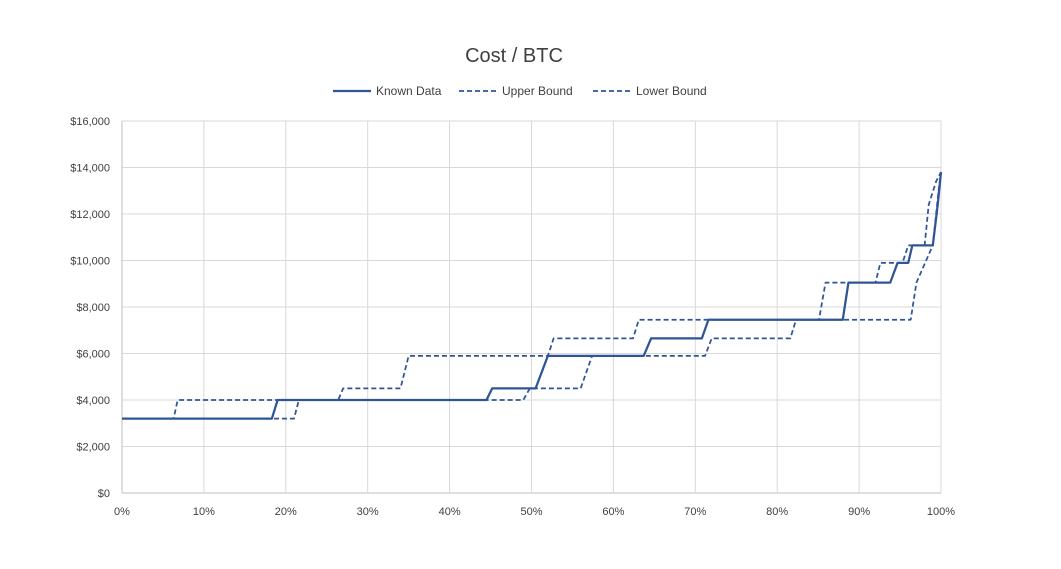 Image resolution: width=1061 pixels, height=569 pixels. I want to click on x-tick-label: 80%, so click(777, 512).